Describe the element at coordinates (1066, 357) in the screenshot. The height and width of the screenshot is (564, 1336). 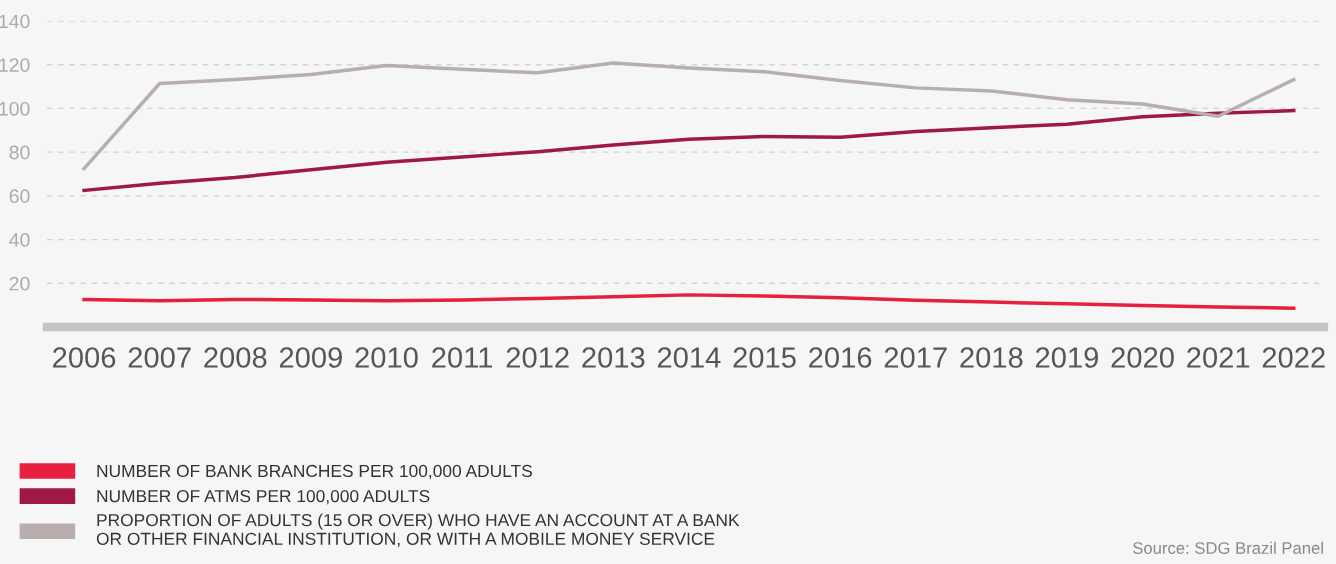
I see `x-tick-label: 2019` at that location.